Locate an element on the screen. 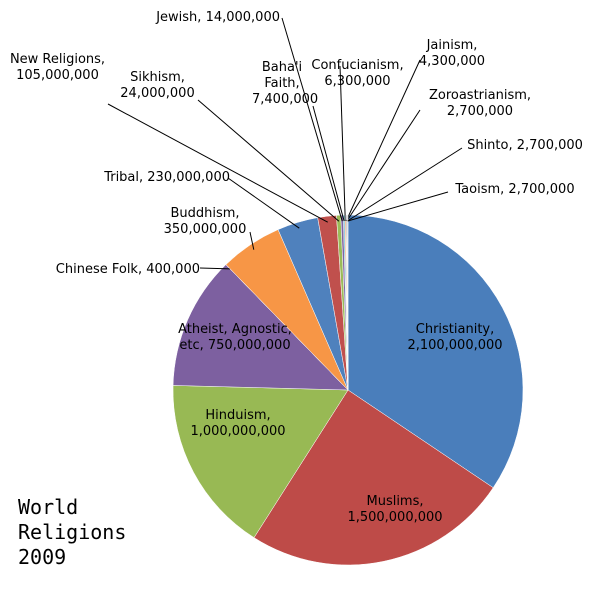 This screenshot has height=590, width=600. slice-label: Muslims, 1,500,000,000 is located at coordinates (395, 510).